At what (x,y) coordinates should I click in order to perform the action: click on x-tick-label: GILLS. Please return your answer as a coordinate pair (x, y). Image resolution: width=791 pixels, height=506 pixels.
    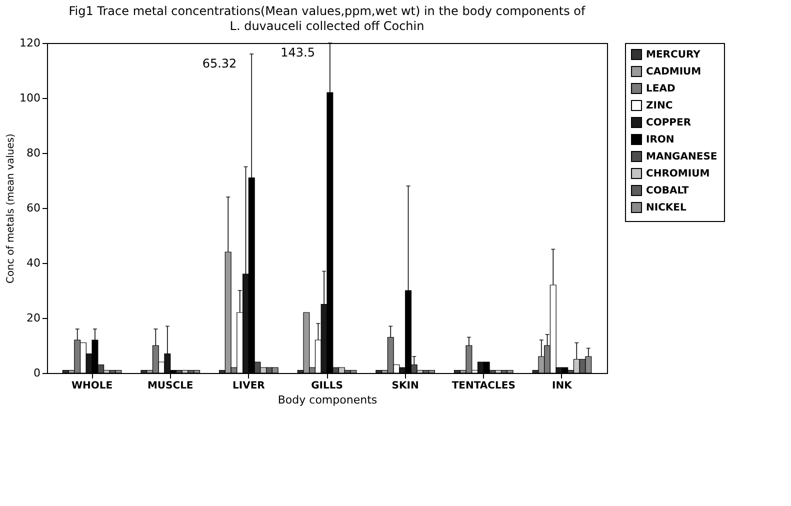
    Looking at the image, I should click on (327, 386).